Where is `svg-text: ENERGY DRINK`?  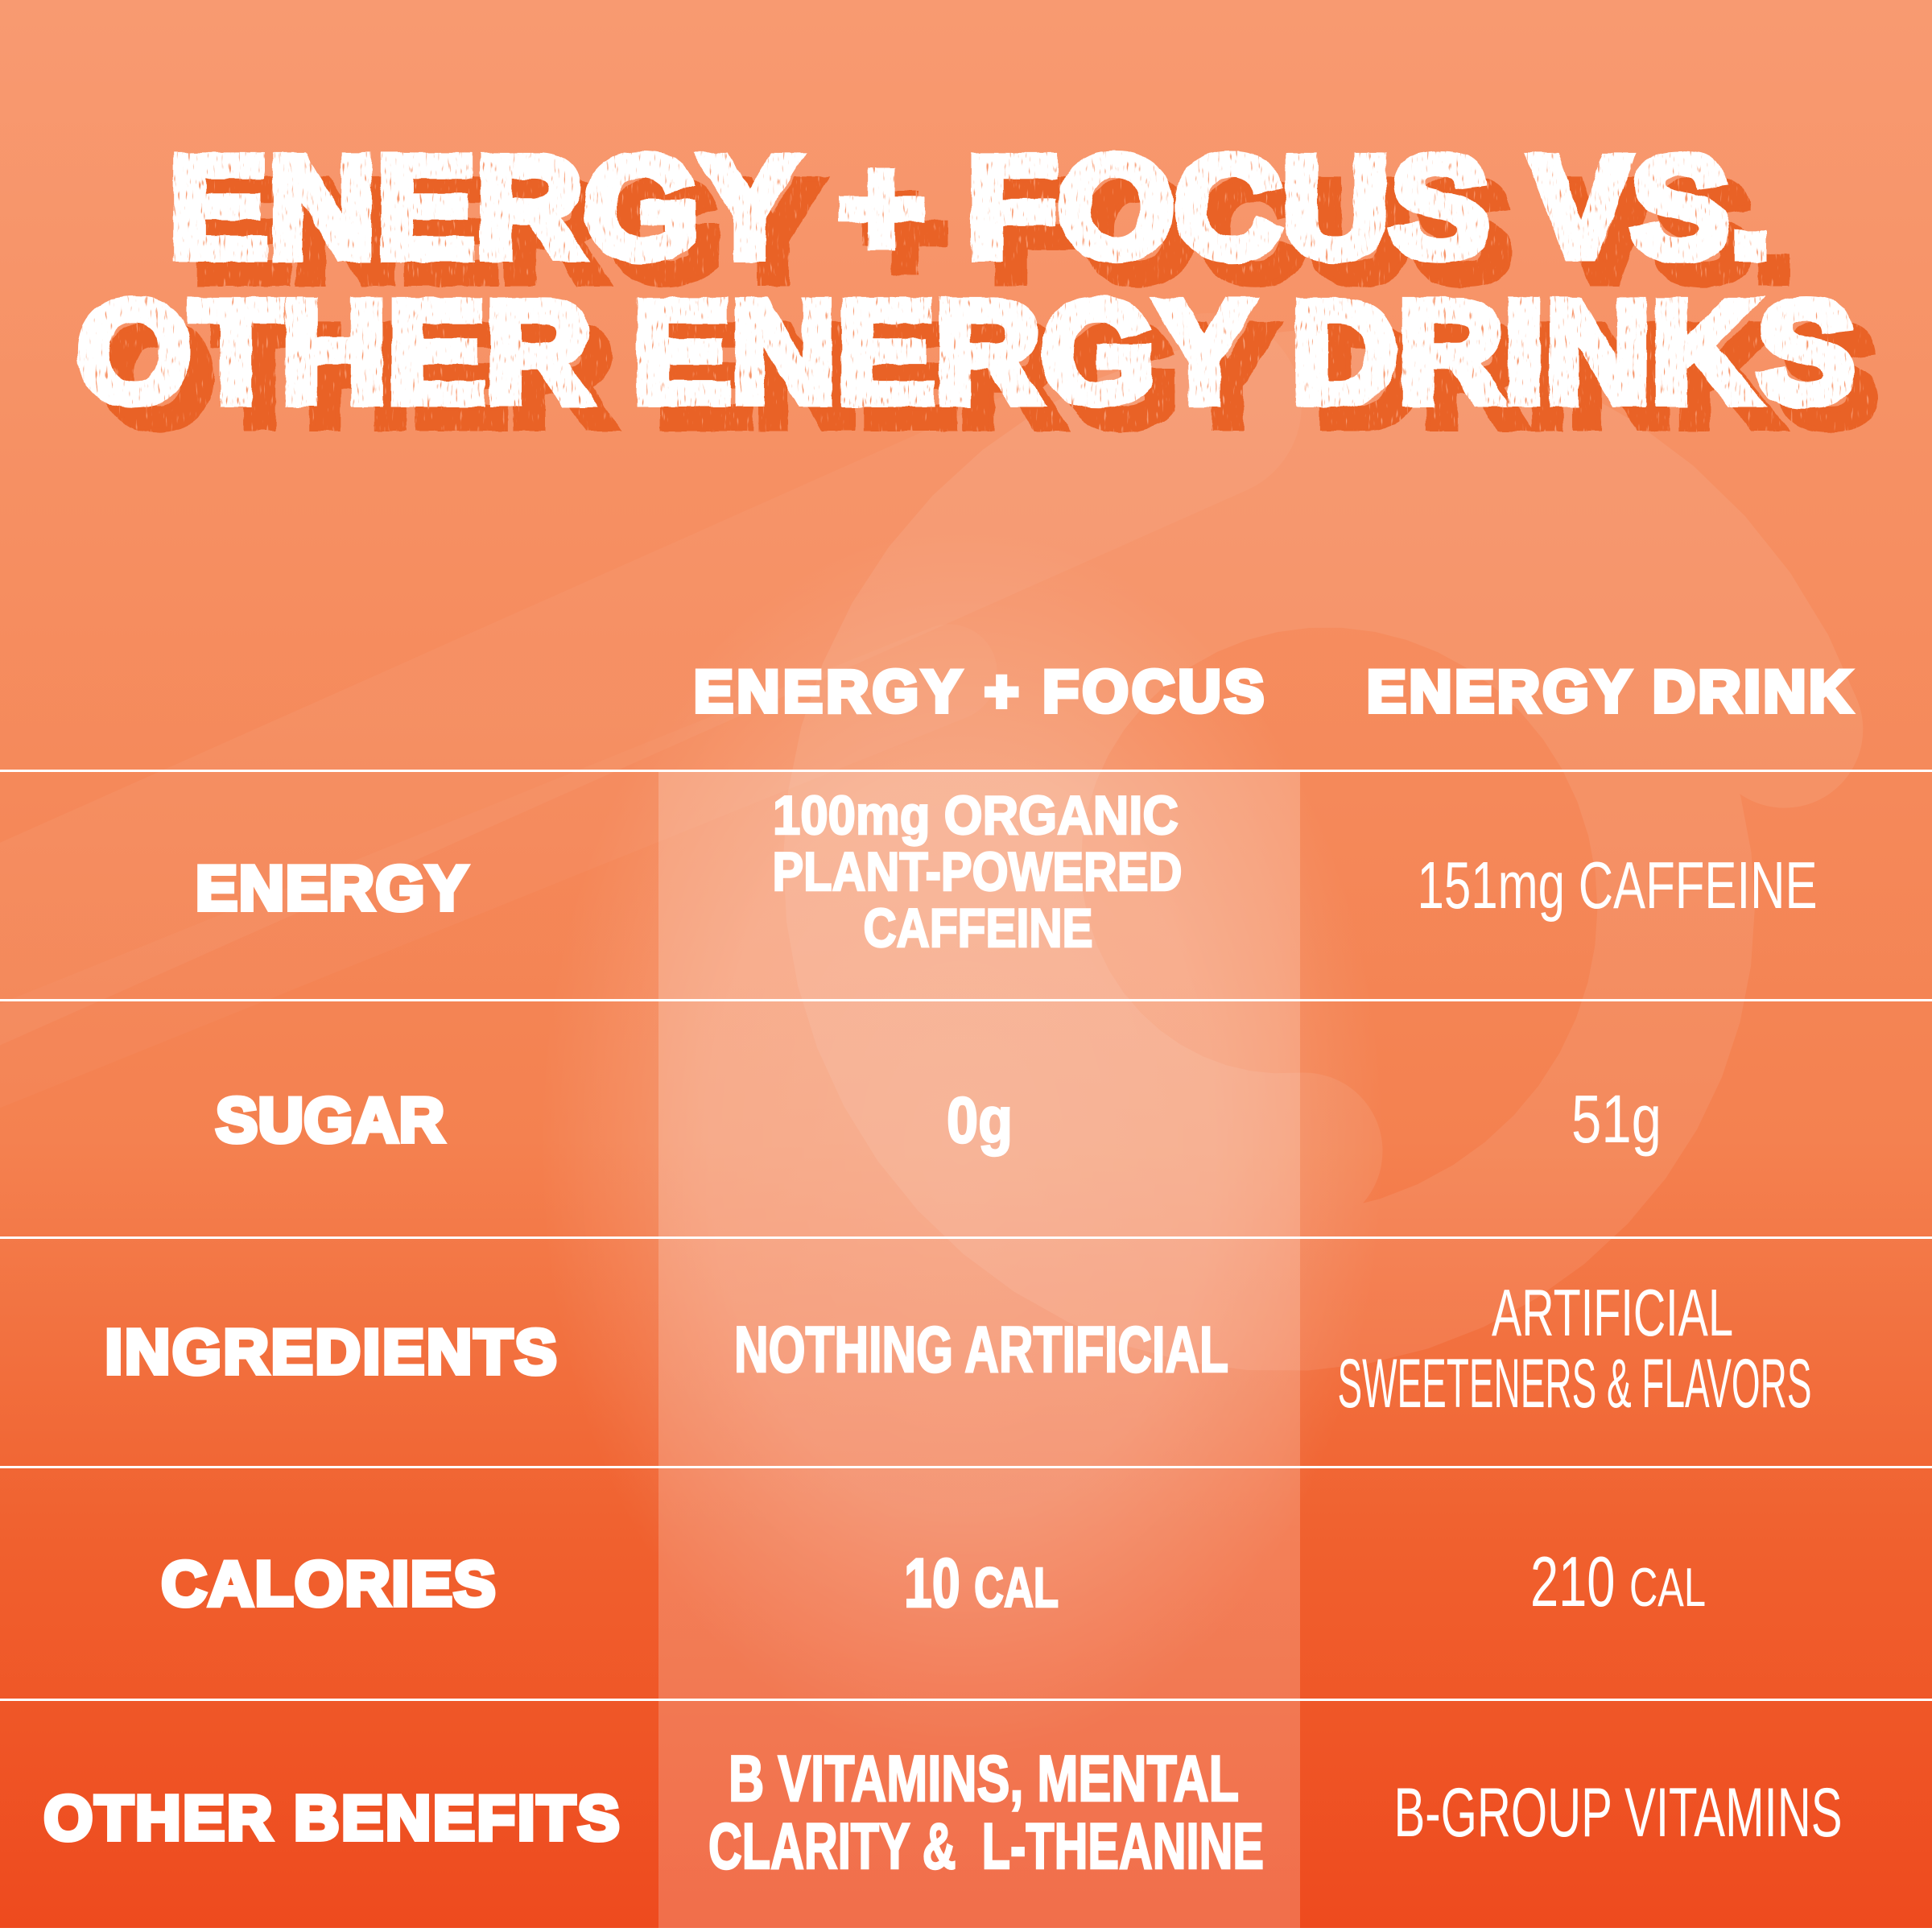
svg-text: ENERGY DRINK is located at coordinates (1609, 691).